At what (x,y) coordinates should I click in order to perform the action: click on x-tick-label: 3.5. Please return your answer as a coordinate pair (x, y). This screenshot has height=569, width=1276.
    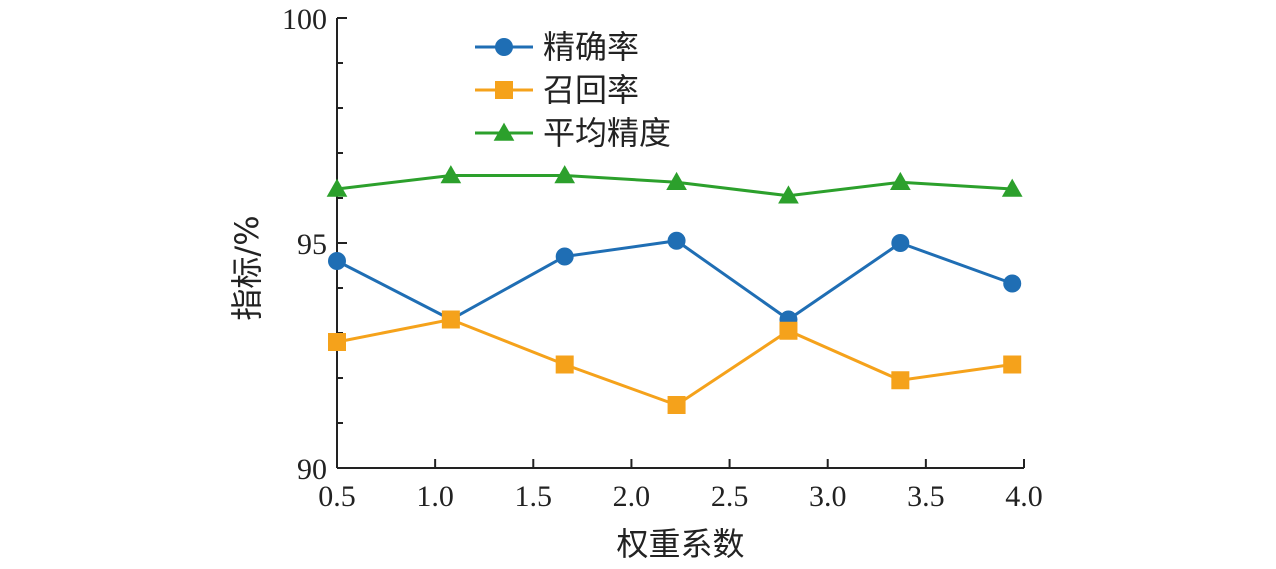
    Looking at the image, I should click on (926, 496).